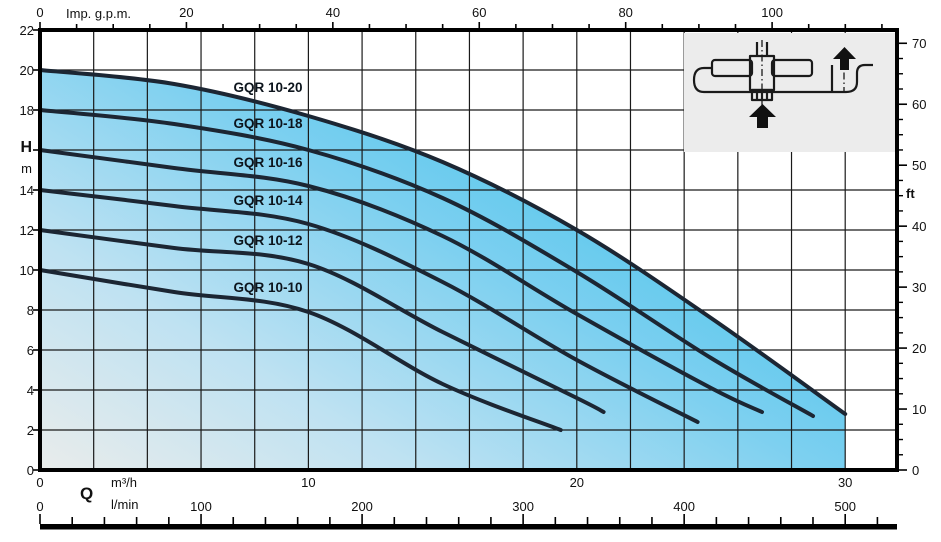  Describe the element at coordinates (845, 482) in the screenshot. I see `m3h-tick-label: 30` at that location.